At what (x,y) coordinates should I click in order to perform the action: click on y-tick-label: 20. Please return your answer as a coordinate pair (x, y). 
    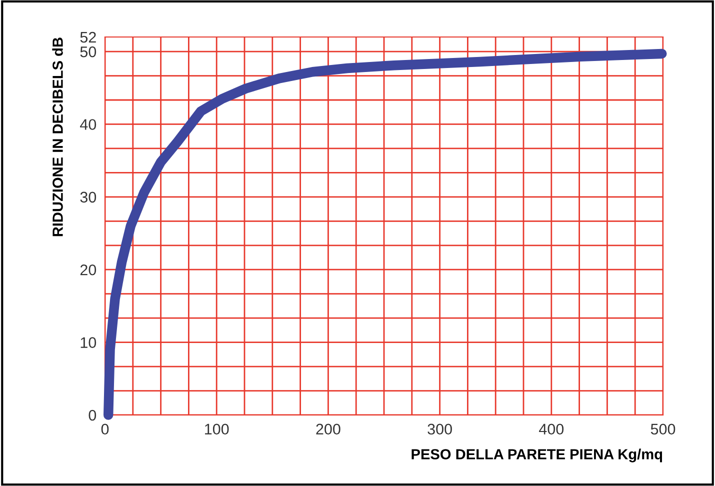
    Looking at the image, I should click on (88, 270).